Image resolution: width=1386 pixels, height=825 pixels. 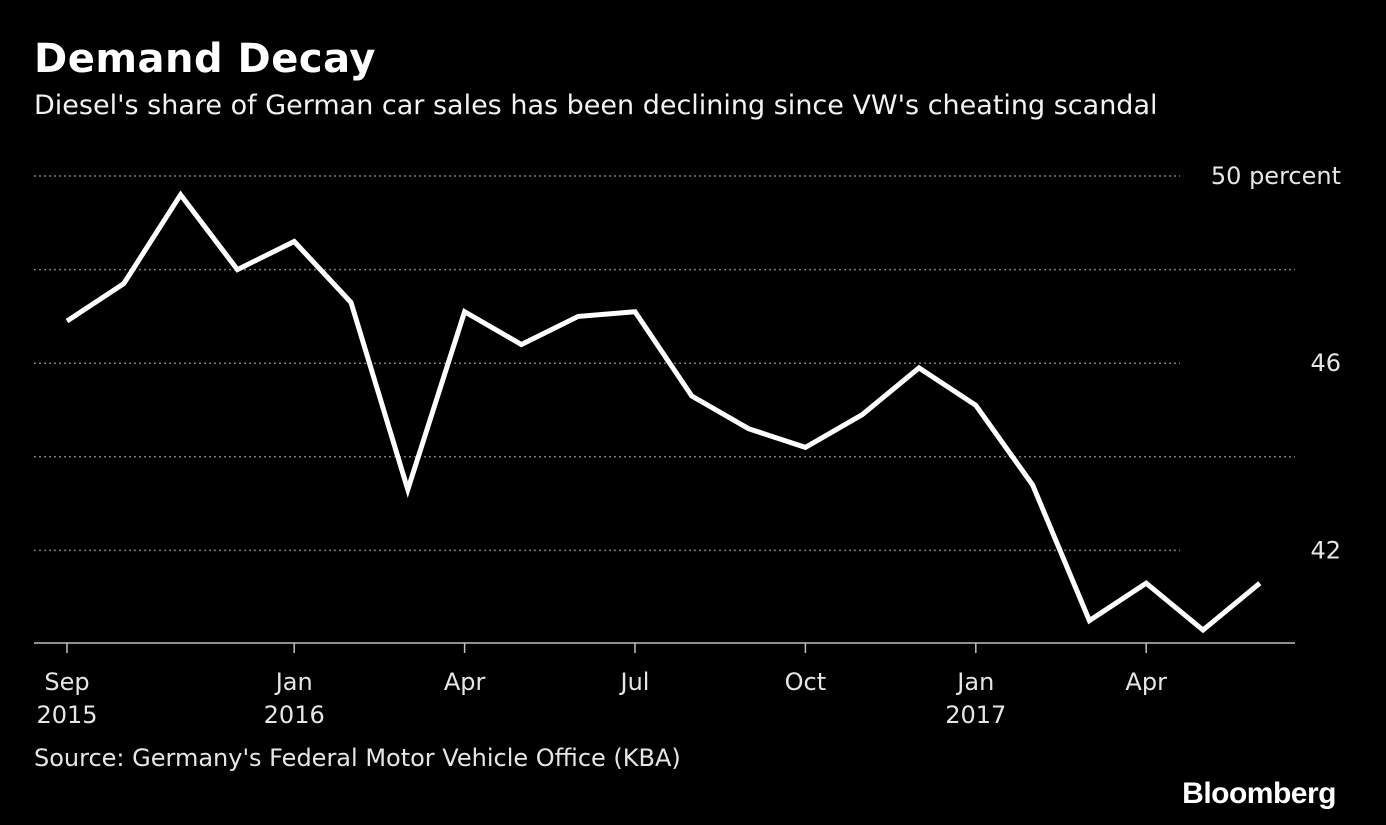 I want to click on y-tick-label: 46, so click(x=1325, y=363).